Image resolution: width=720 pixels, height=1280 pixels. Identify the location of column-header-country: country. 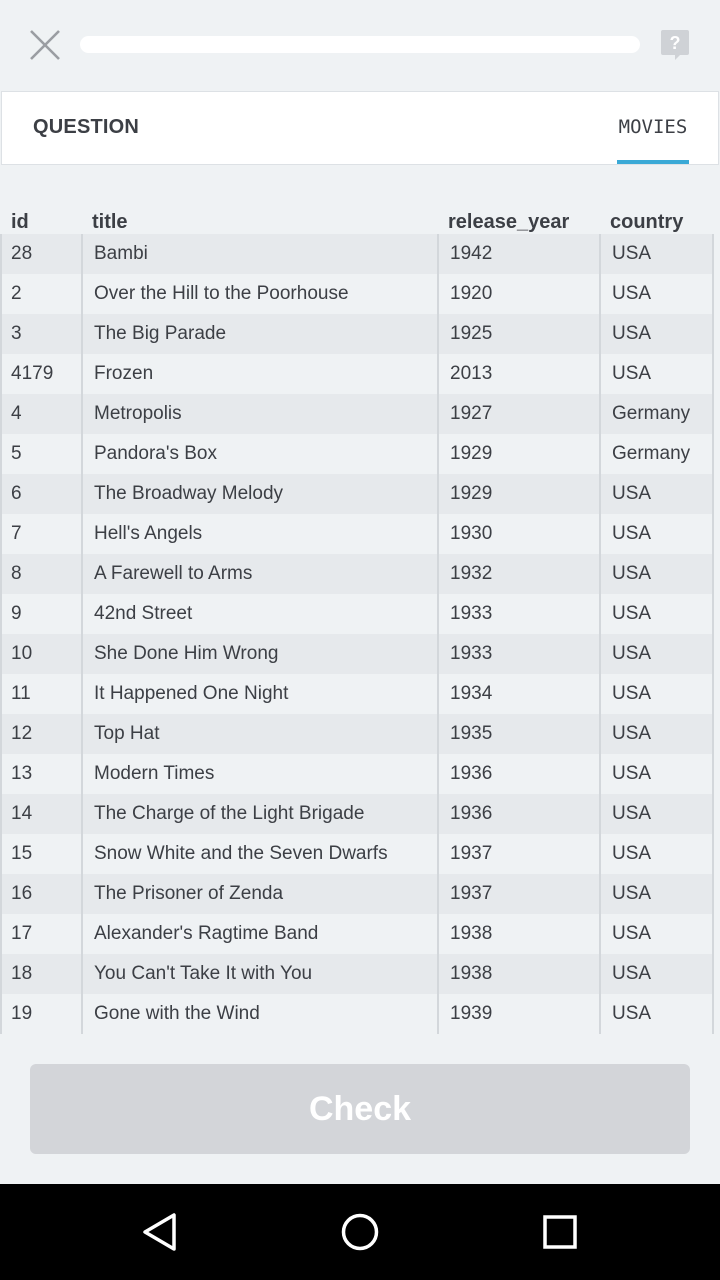
(647, 222).